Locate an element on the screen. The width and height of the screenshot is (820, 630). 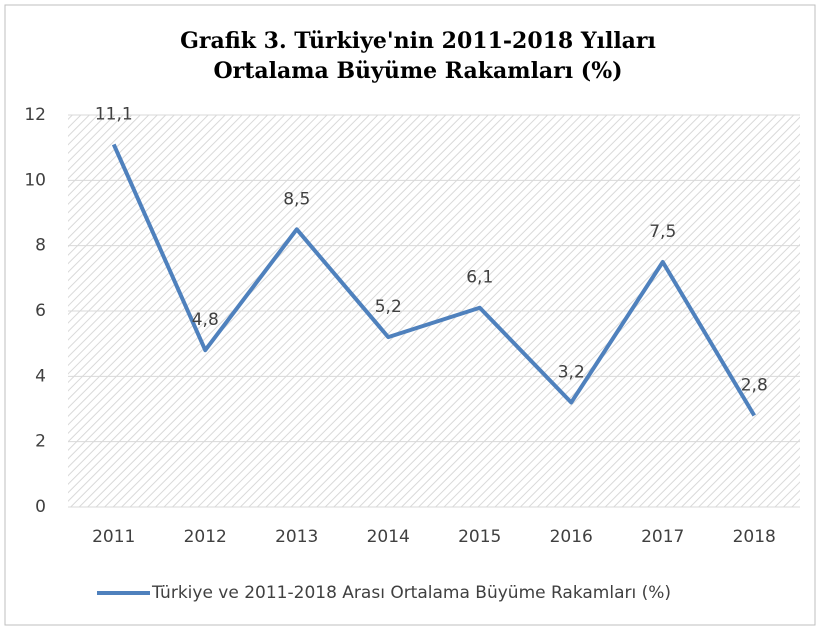
data-label: 5,2 is located at coordinates (388, 307).